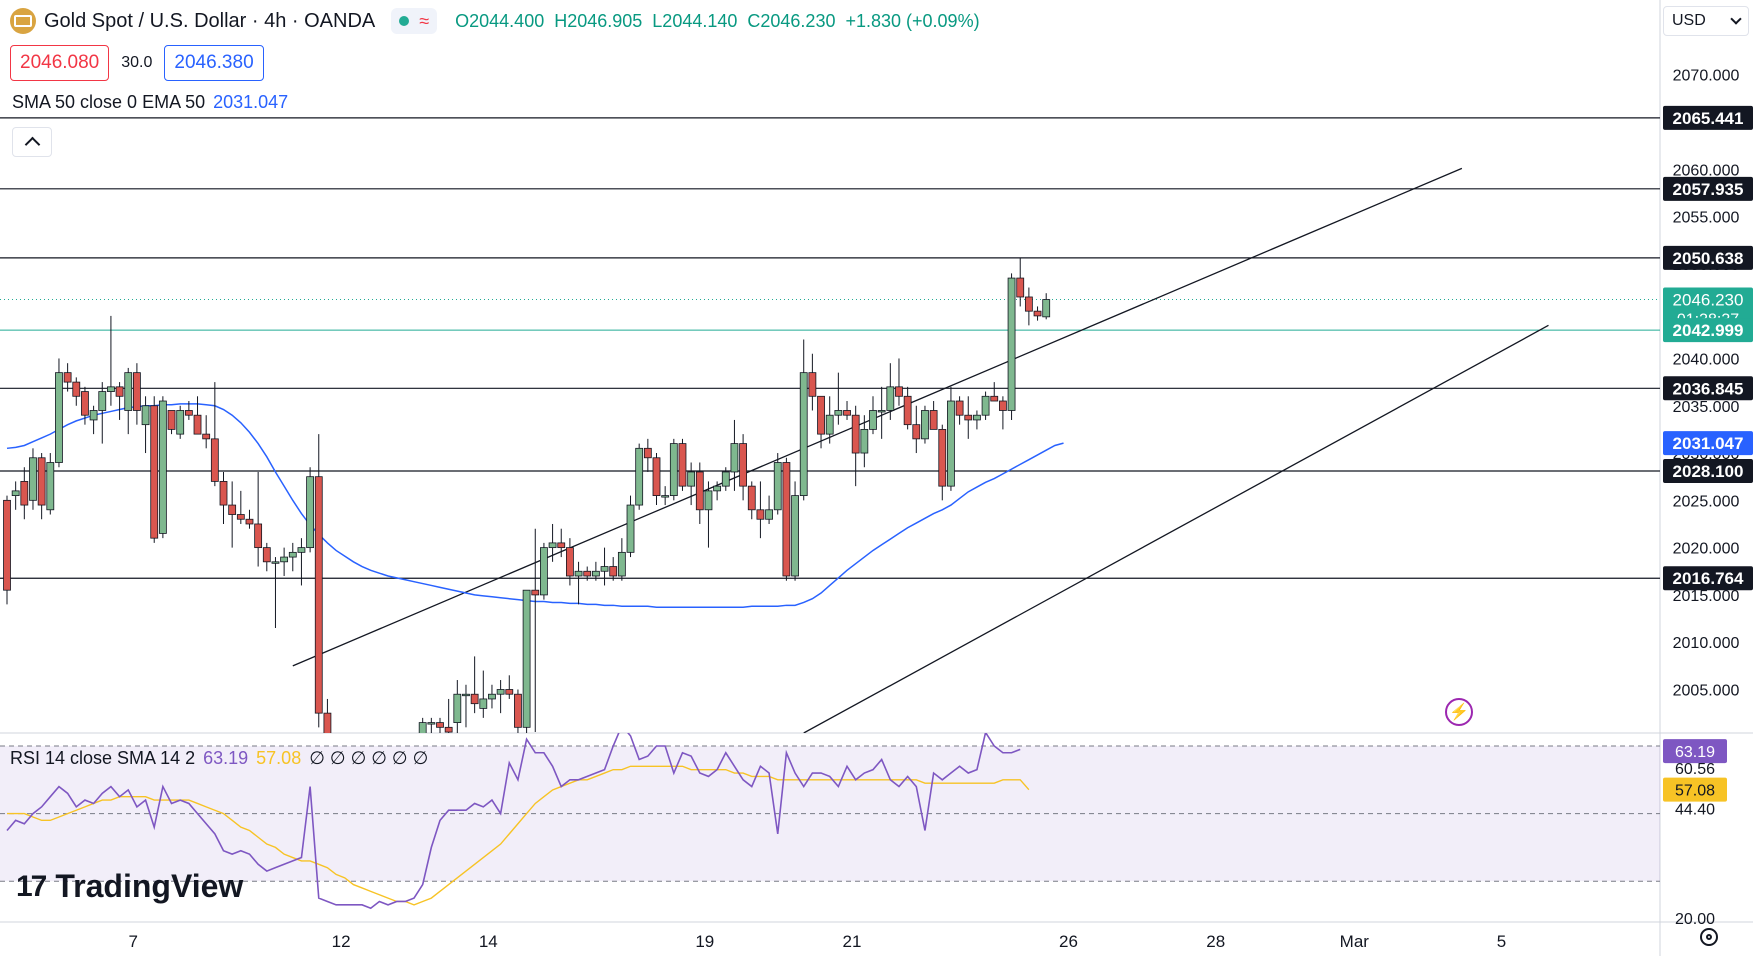  Describe the element at coordinates (1695, 791) in the screenshot. I see `svg-text: 57.08` at that location.